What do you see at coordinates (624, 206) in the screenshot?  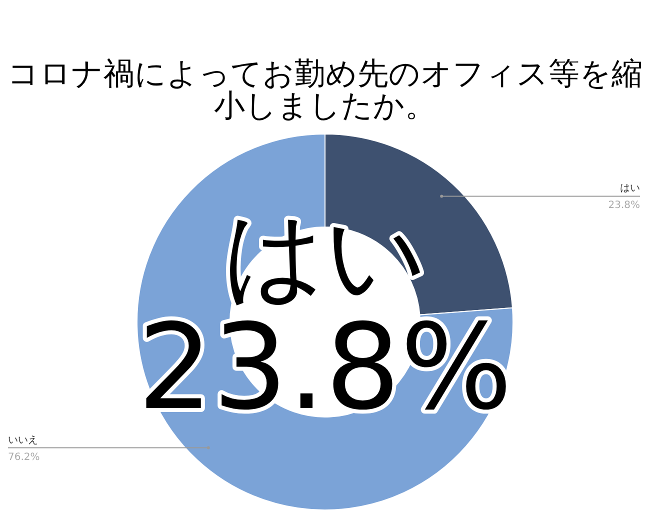 I see `data-label: 23.8%` at bounding box center [624, 206].